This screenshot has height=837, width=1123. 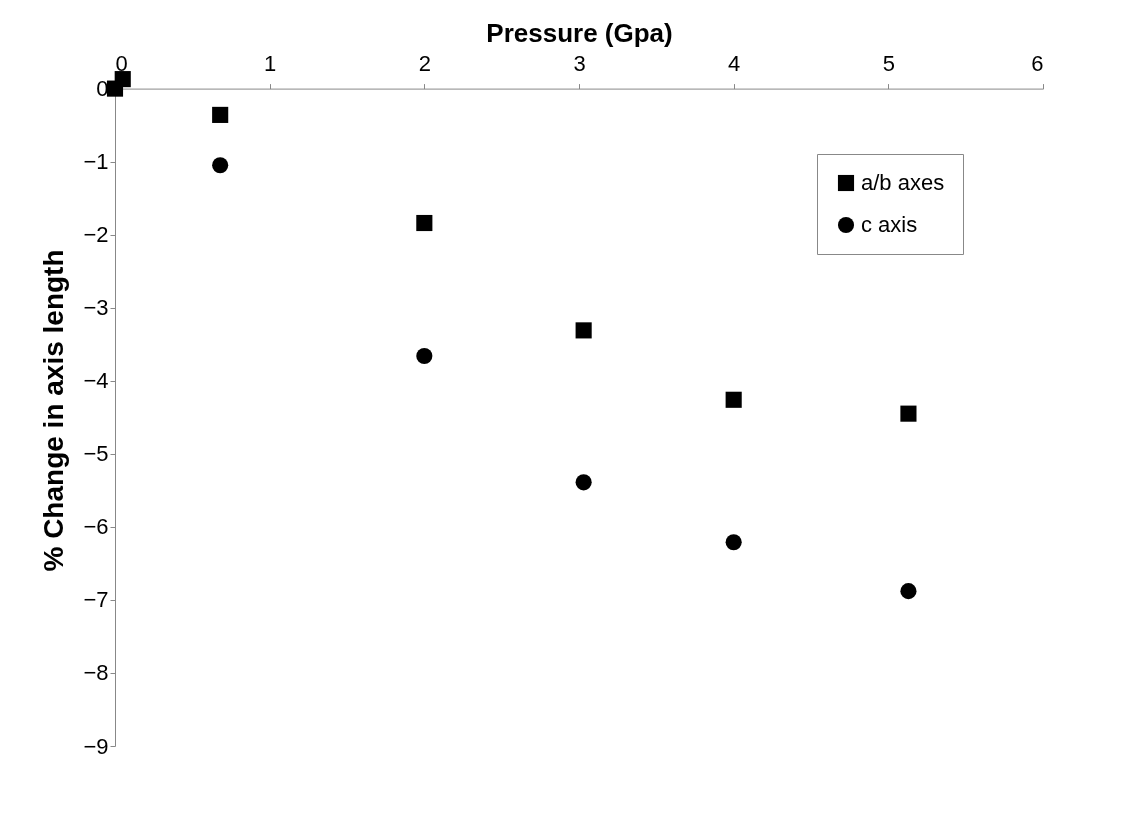 I want to click on x-tick-label: 4, so click(x=734, y=64).